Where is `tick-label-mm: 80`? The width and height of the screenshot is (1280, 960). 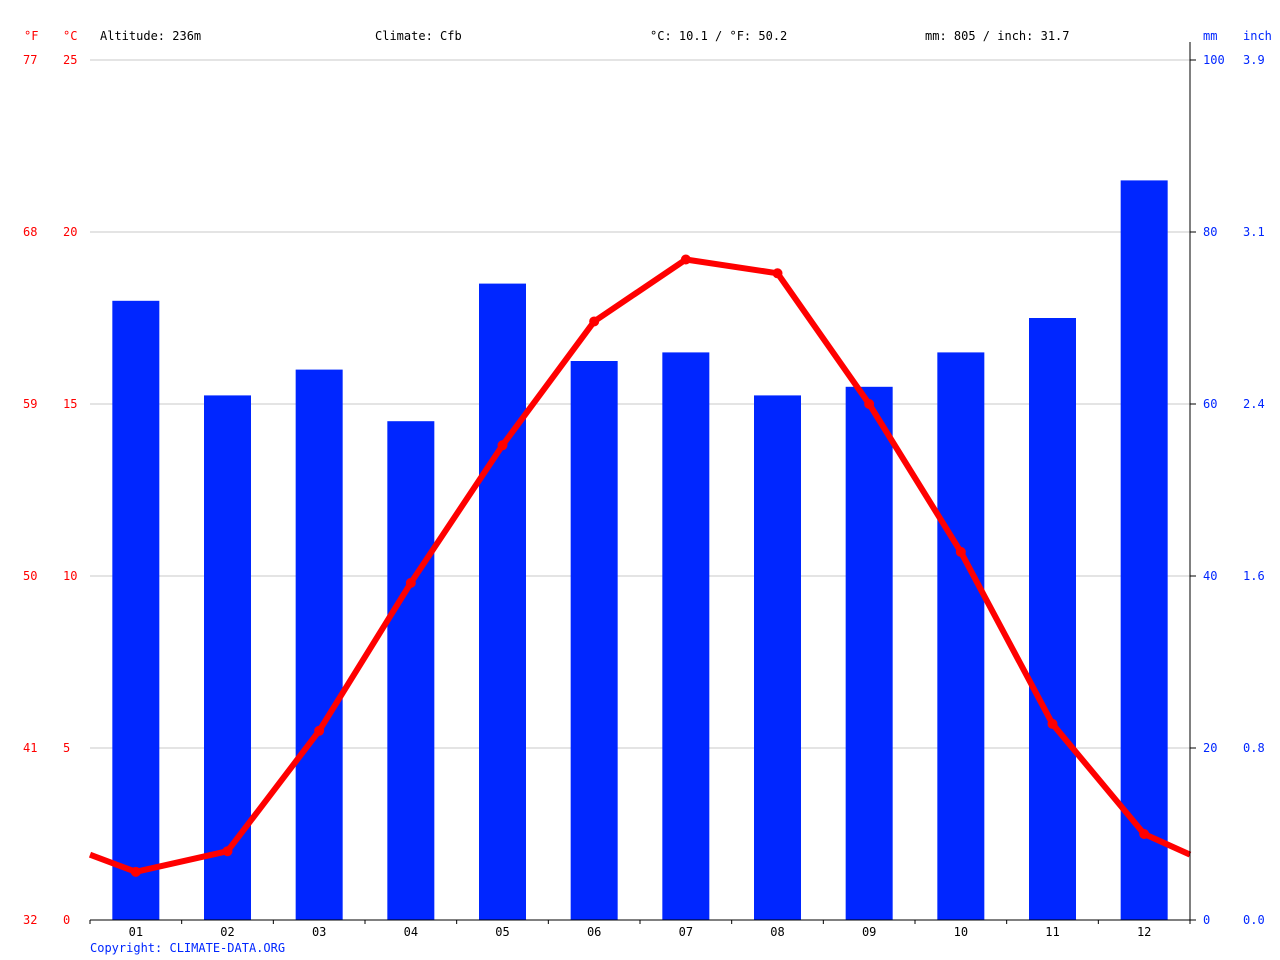
tick-label-mm: 80 is located at coordinates (1210, 232).